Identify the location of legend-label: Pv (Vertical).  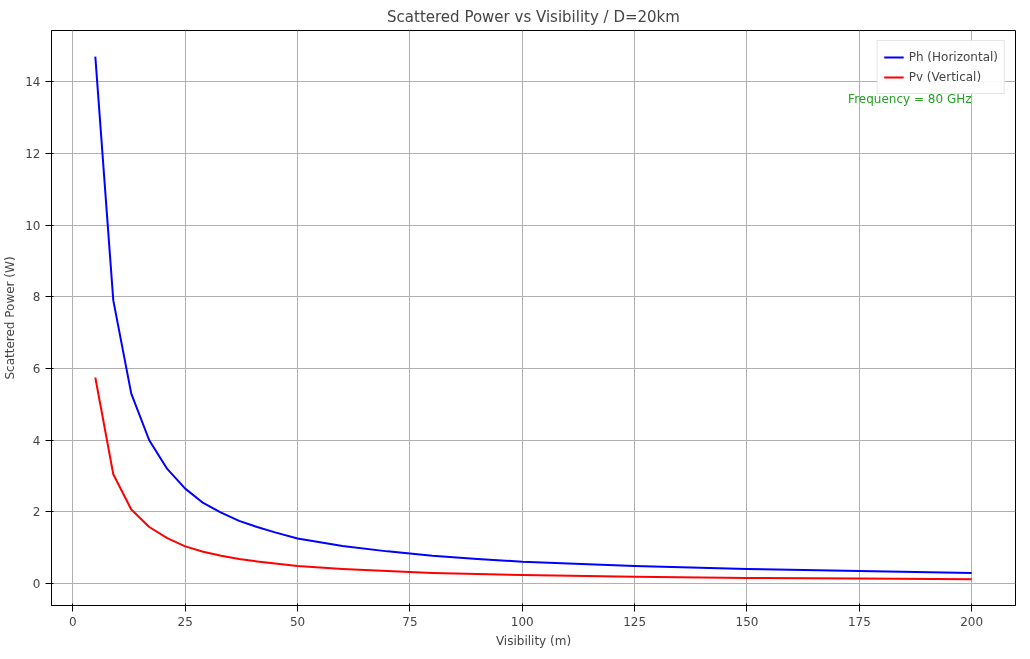
(945, 77).